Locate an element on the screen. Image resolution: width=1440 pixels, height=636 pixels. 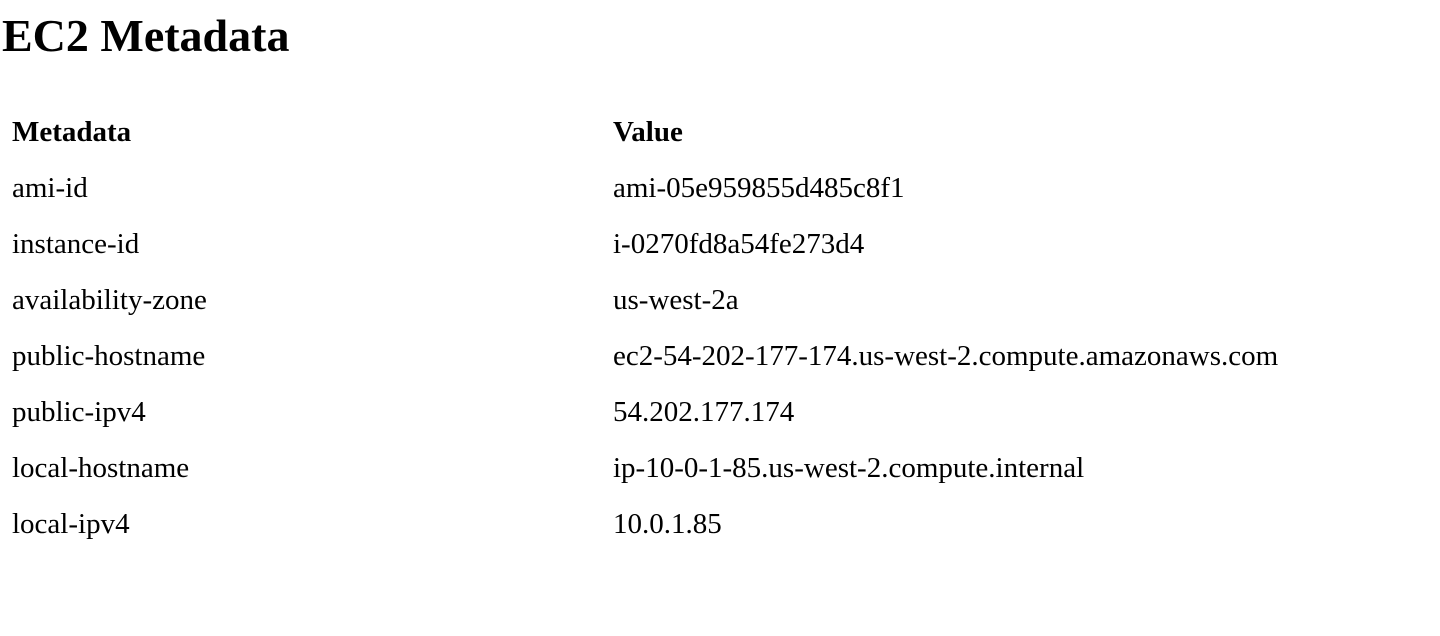
table-row: instance-id i-0270fd8a54fe273d4 is located at coordinates (712, 244).